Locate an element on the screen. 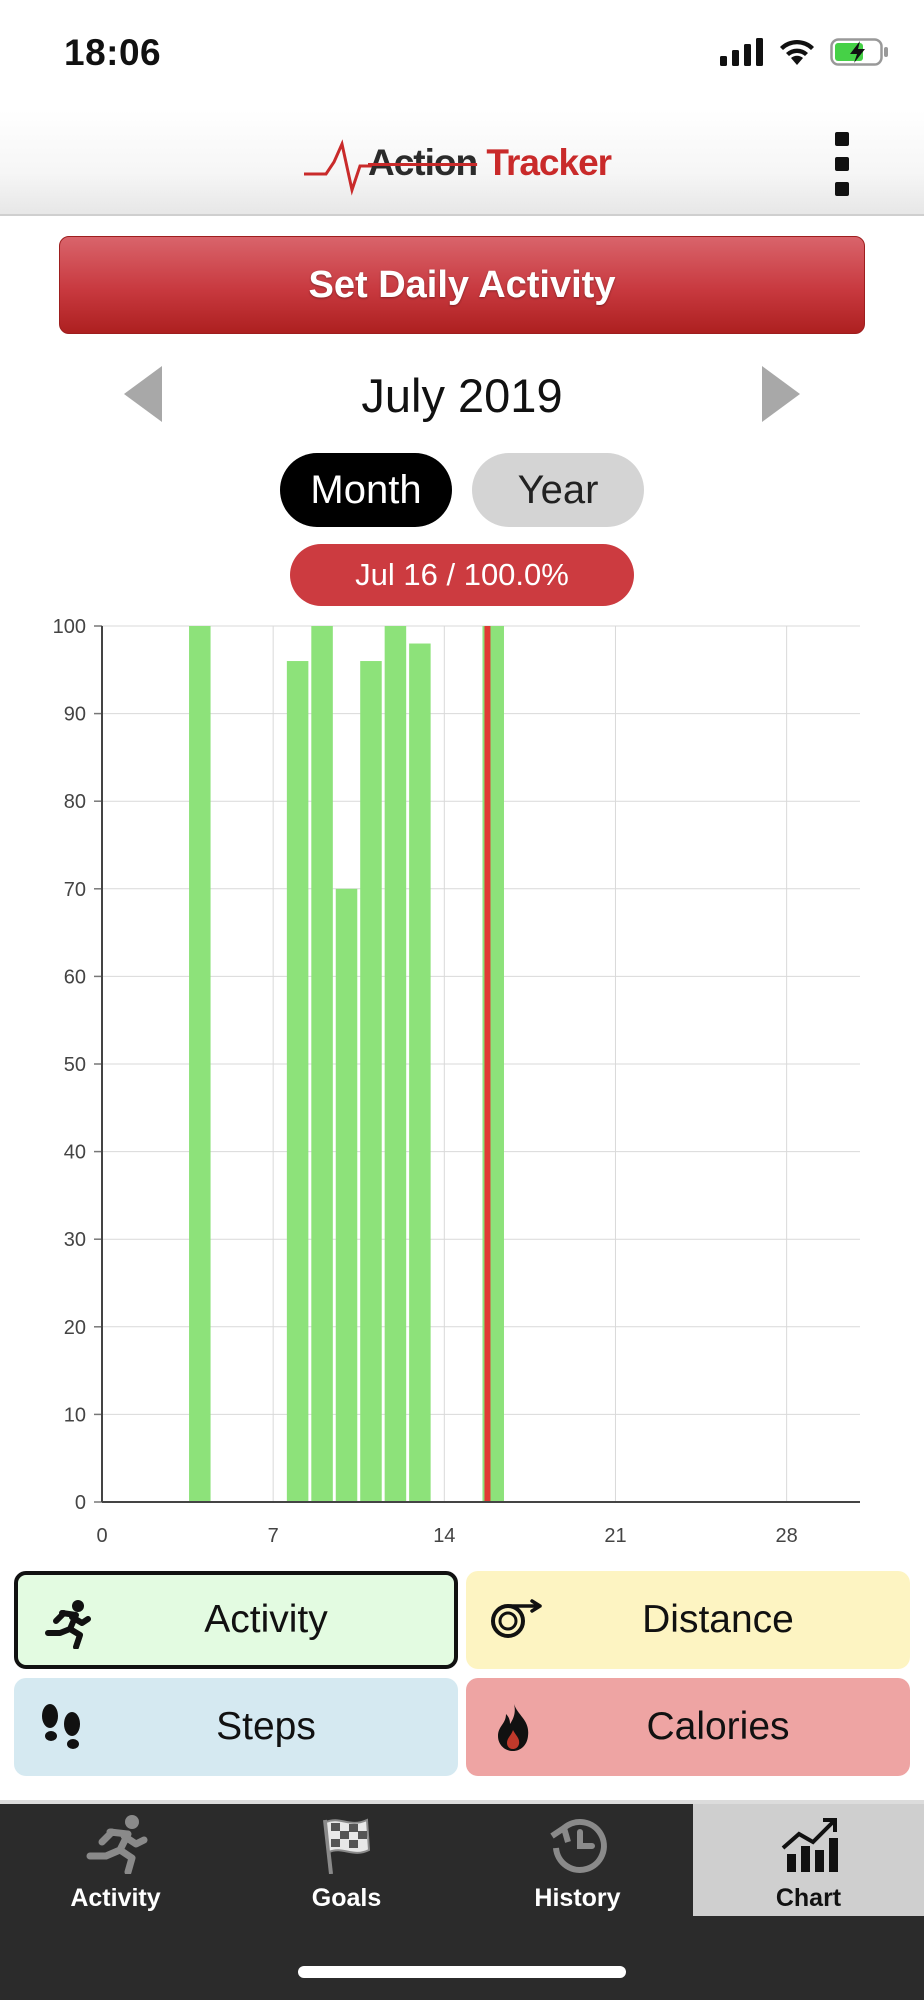 The height and width of the screenshot is (2000, 924). month-label: July 2019 is located at coordinates (462, 395).